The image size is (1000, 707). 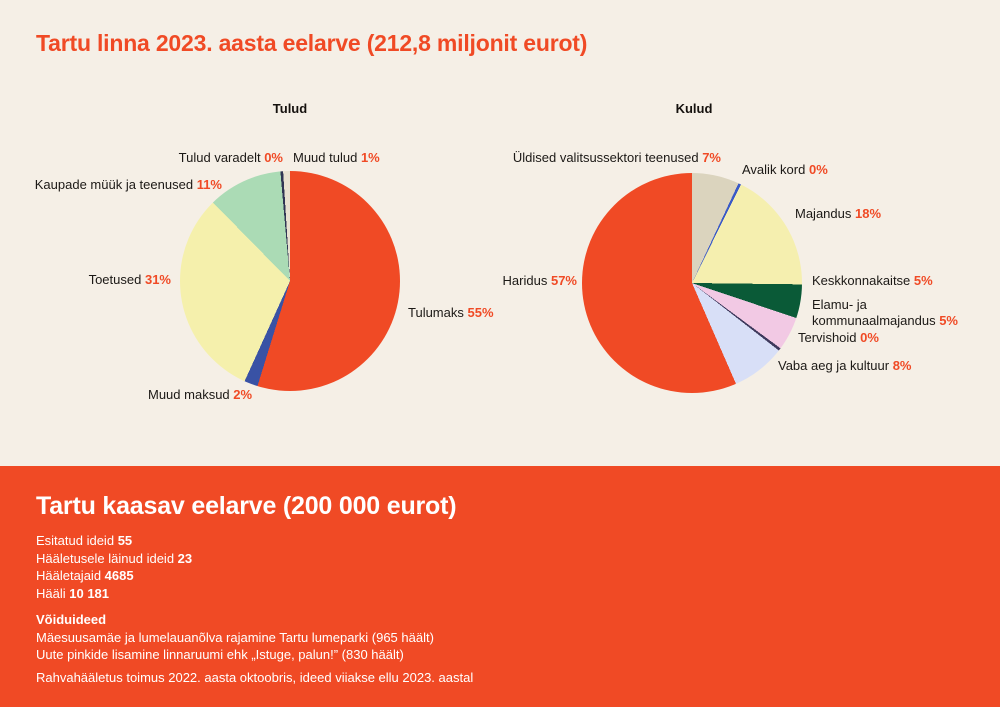 What do you see at coordinates (774, 169) in the screenshot?
I see `label-text: Avalik kord` at bounding box center [774, 169].